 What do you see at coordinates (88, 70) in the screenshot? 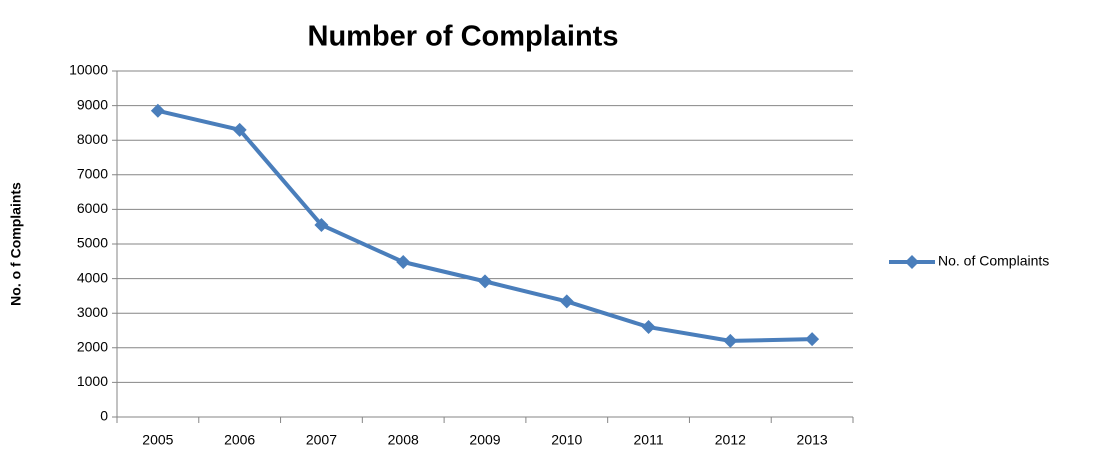
I see `y-tick-label: 10000` at bounding box center [88, 70].